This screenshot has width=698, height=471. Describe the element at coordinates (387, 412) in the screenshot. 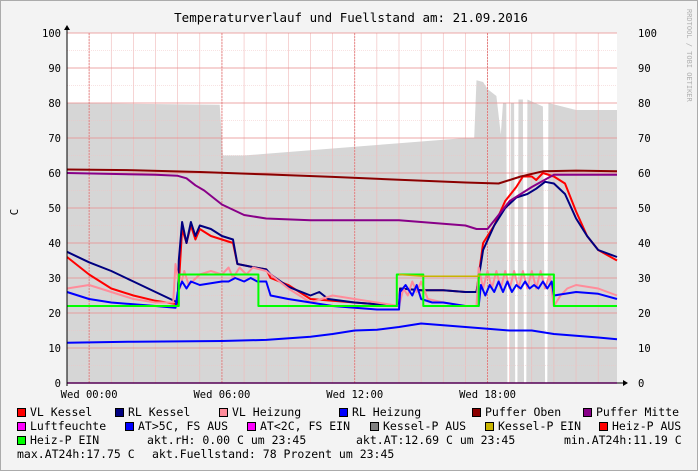

I see `legend-label: RL Heizung` at that location.